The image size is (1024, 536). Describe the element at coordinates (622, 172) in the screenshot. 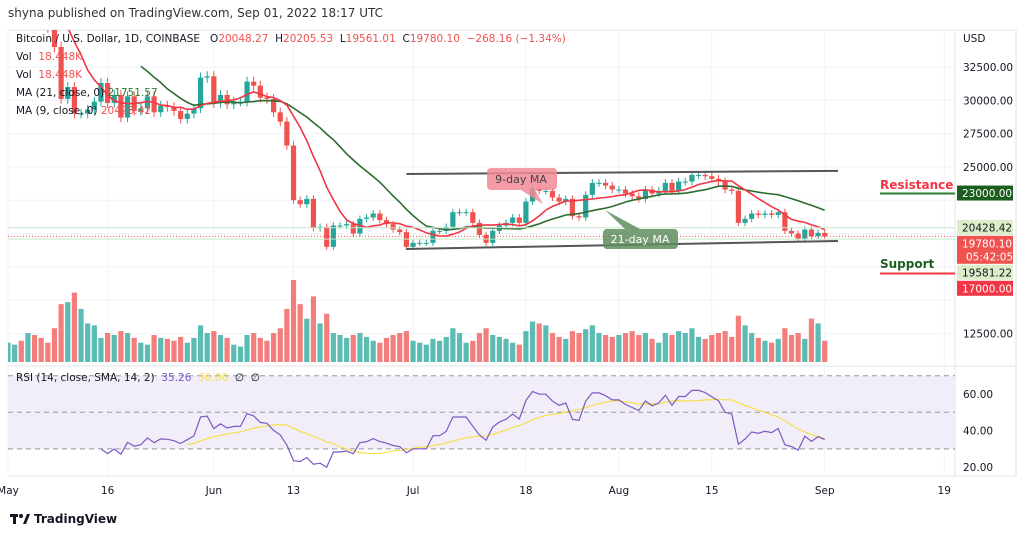

I see `channel-upper-line` at that location.